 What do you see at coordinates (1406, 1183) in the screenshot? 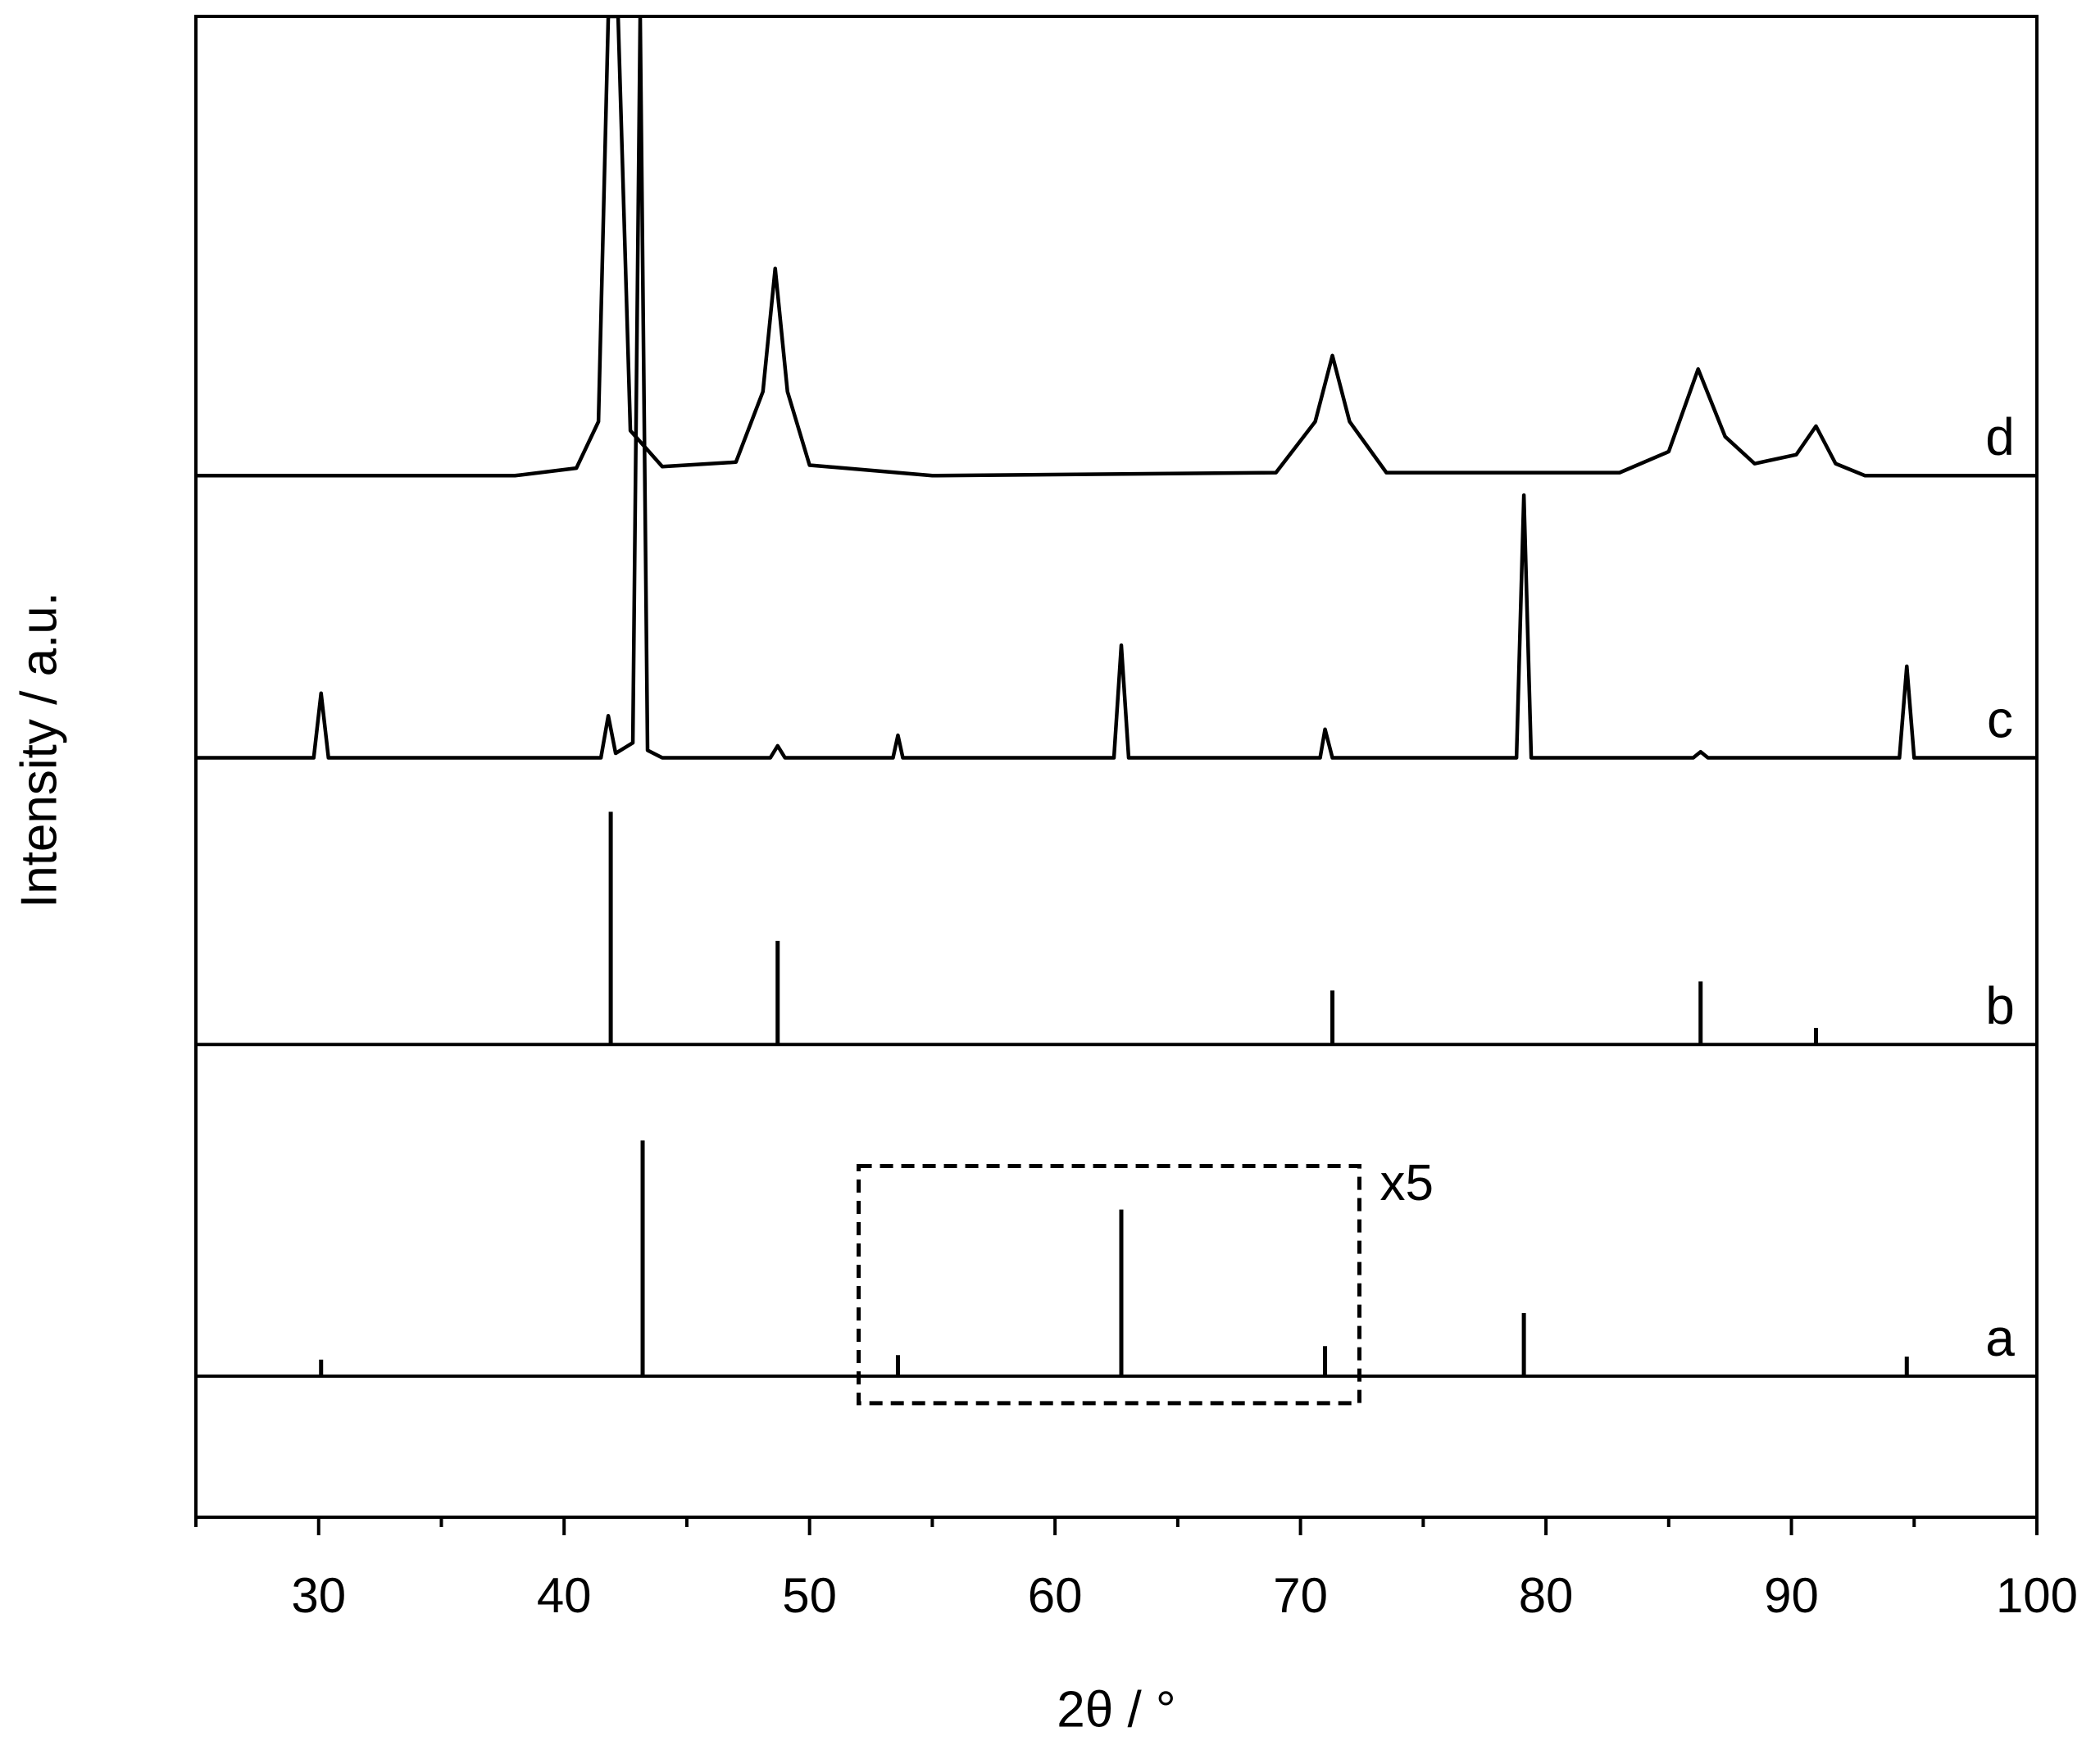
I see `annotation-label: x5` at bounding box center [1406, 1183].